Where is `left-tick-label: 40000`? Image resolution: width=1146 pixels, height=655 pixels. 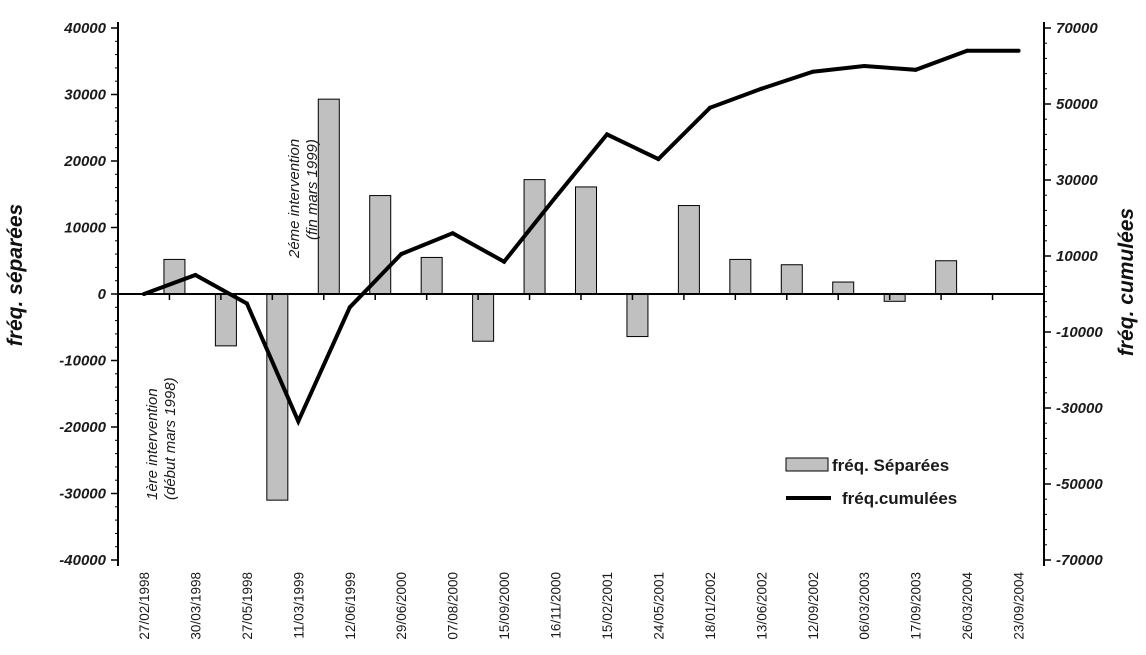 left-tick-label: 40000 is located at coordinates (84, 28).